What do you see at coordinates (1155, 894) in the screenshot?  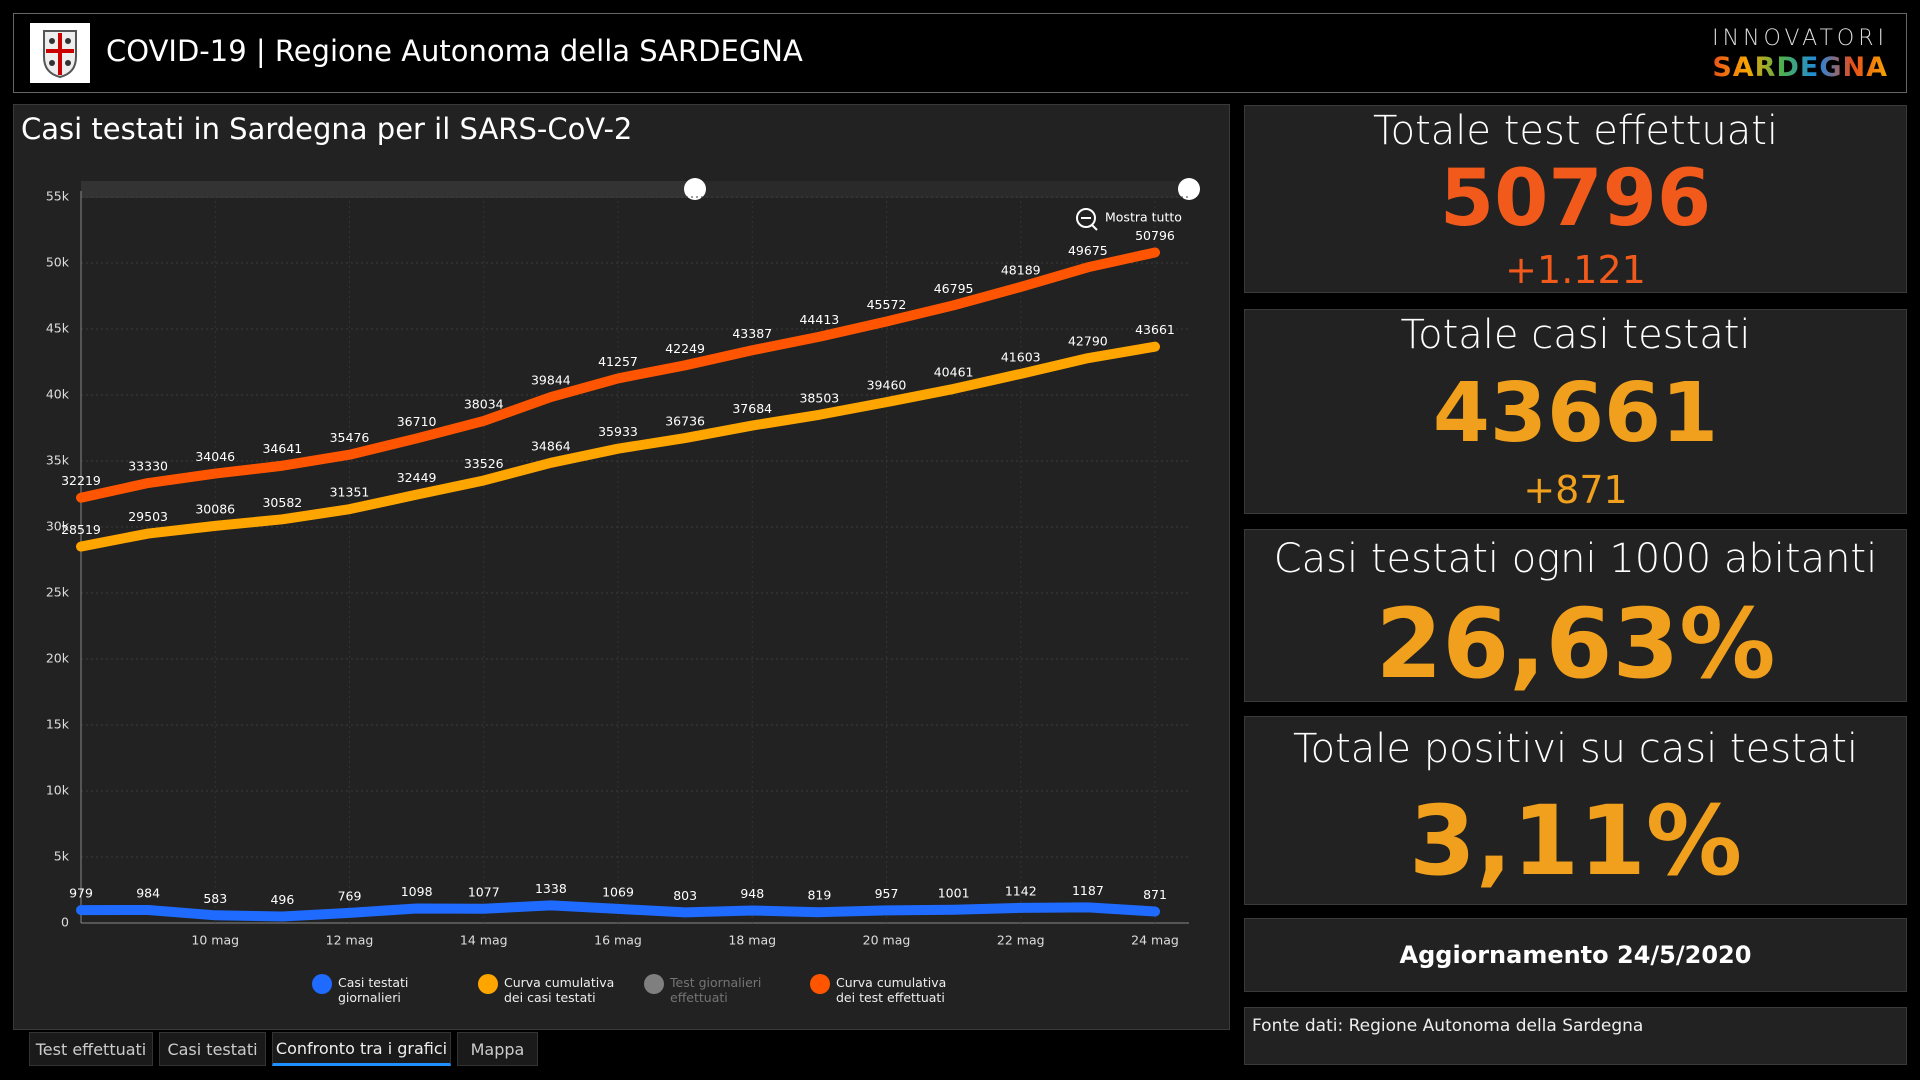 I see `data-label: 871` at bounding box center [1155, 894].